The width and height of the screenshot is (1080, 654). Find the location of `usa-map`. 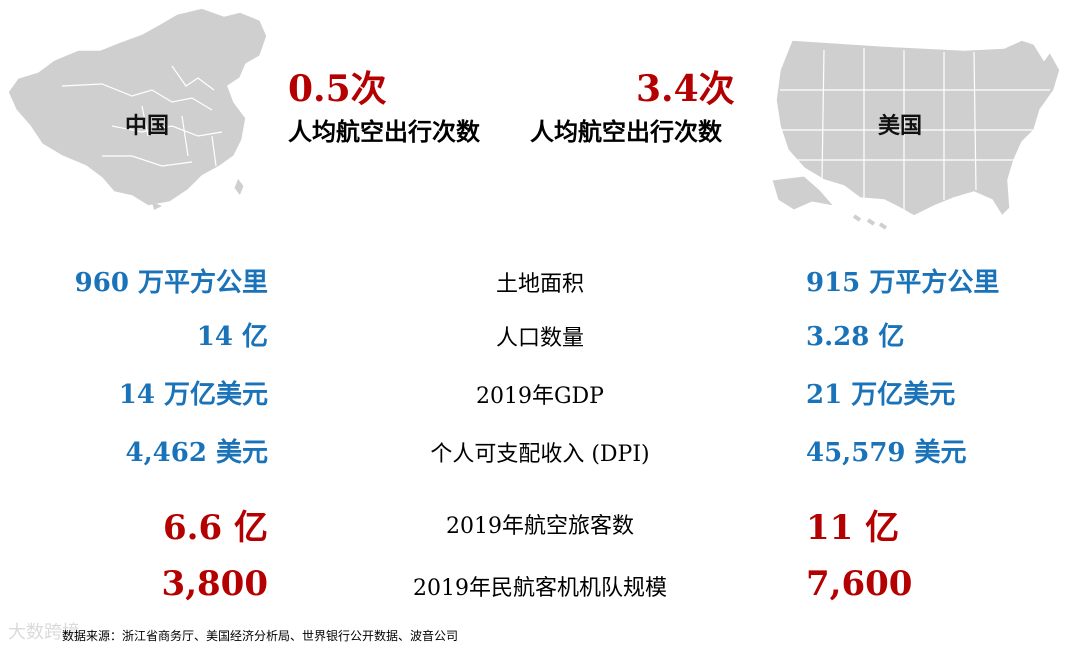

usa-map is located at coordinates (914, 130).